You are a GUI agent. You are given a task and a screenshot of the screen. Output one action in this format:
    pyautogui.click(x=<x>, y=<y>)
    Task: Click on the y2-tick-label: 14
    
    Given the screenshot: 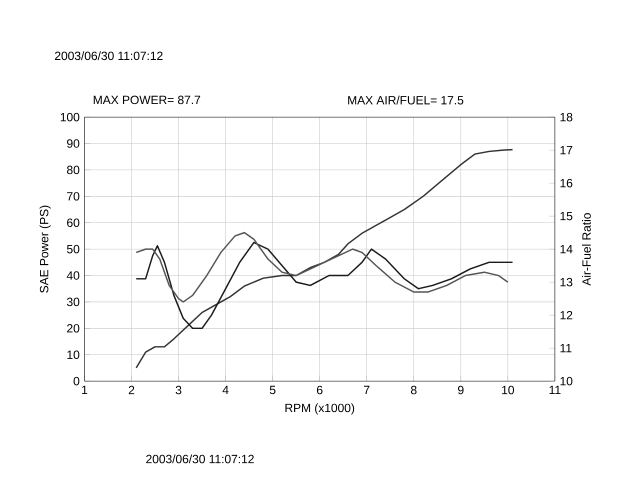 What is the action you would take?
    pyautogui.click(x=566, y=249)
    